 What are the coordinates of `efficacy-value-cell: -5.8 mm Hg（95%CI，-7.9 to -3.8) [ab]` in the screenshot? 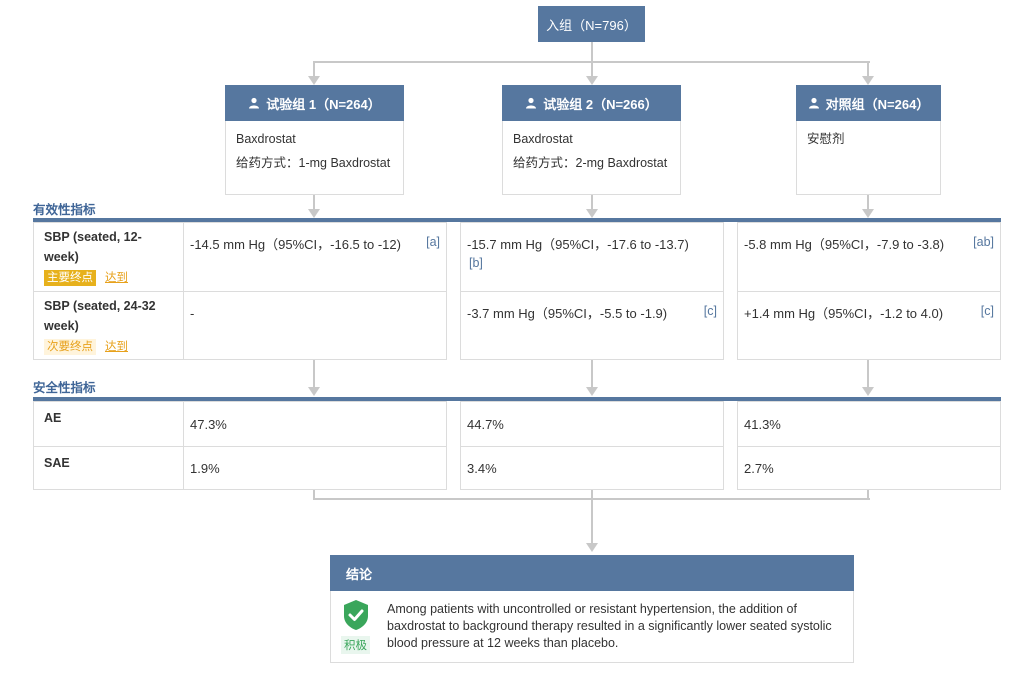 It's located at (869, 257).